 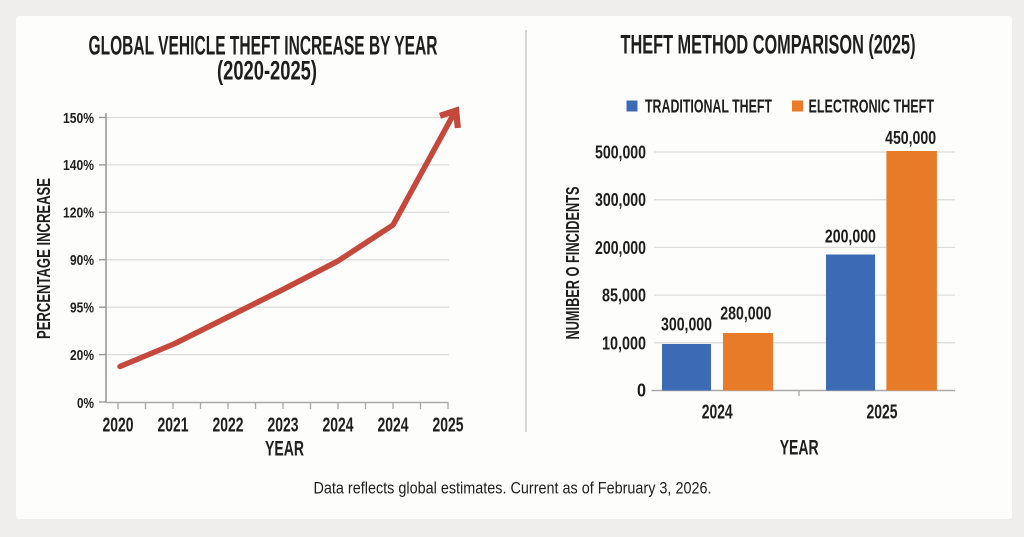 What do you see at coordinates (173, 426) in the screenshot?
I see `svg-text: 2021` at bounding box center [173, 426].